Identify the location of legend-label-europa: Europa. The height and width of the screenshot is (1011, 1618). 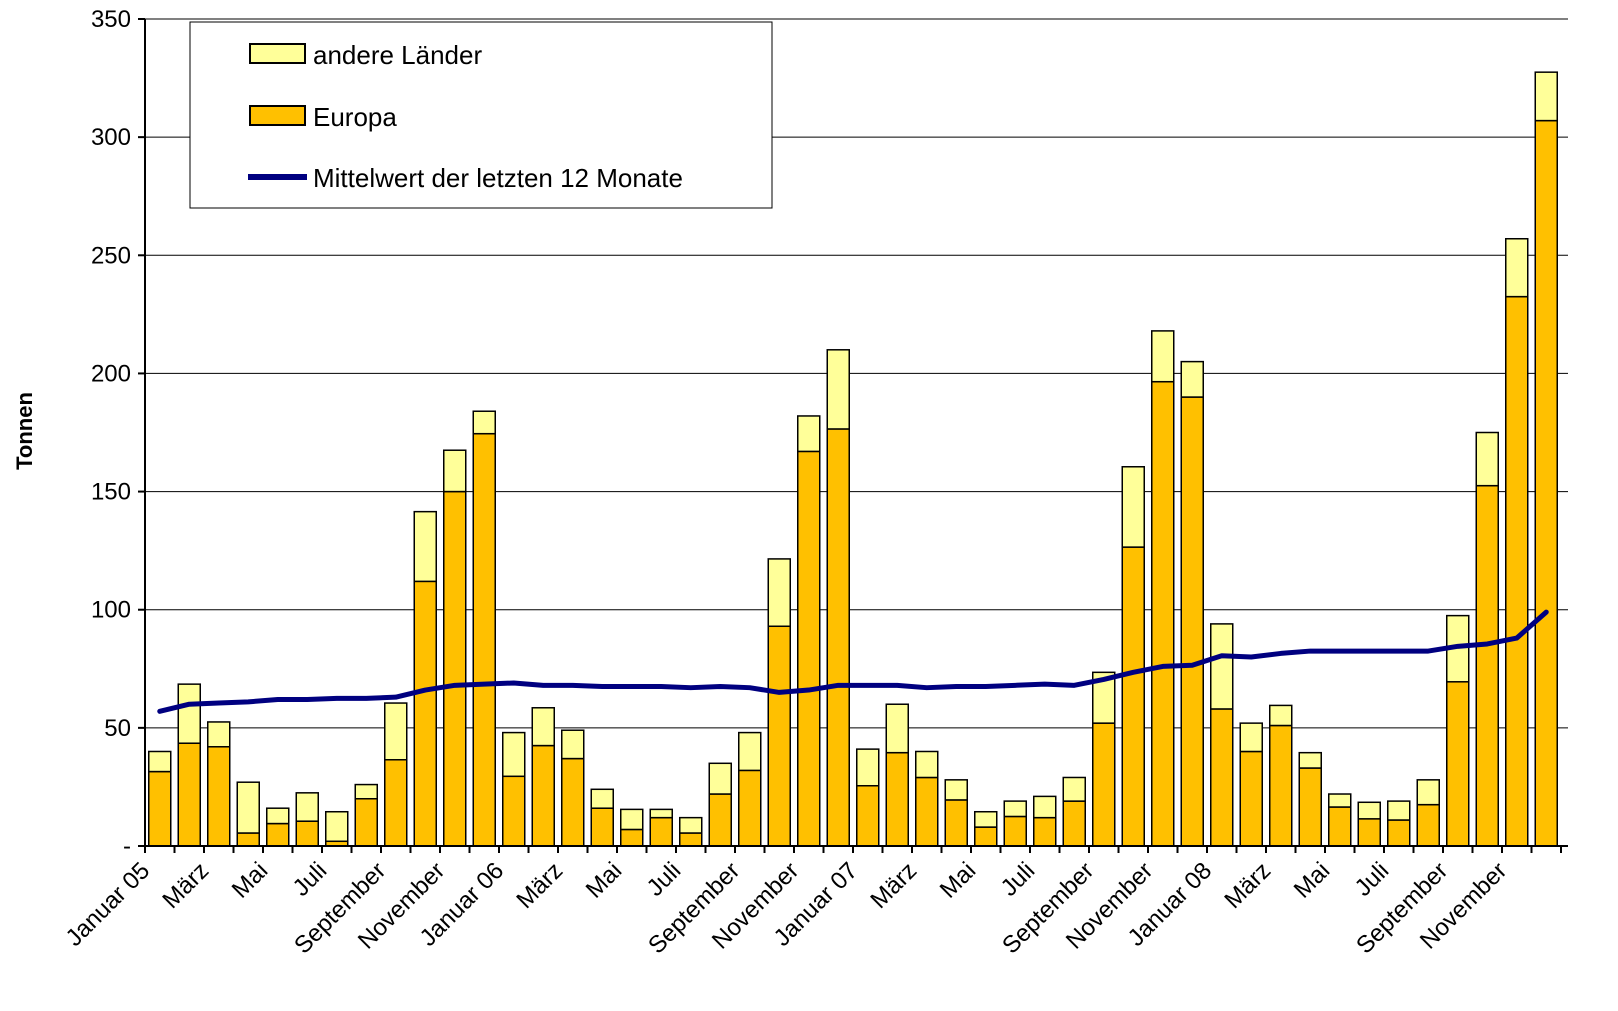
(355, 117).